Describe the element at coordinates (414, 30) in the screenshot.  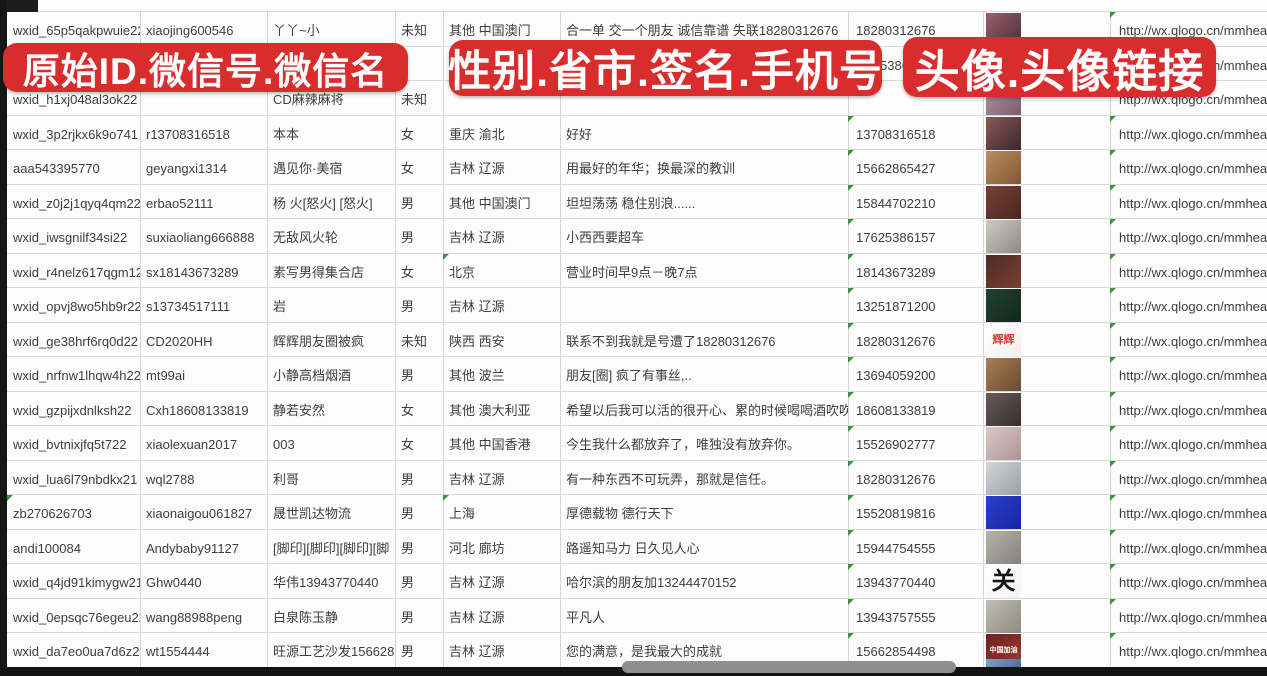
I see `cell-gender: 未知` at that location.